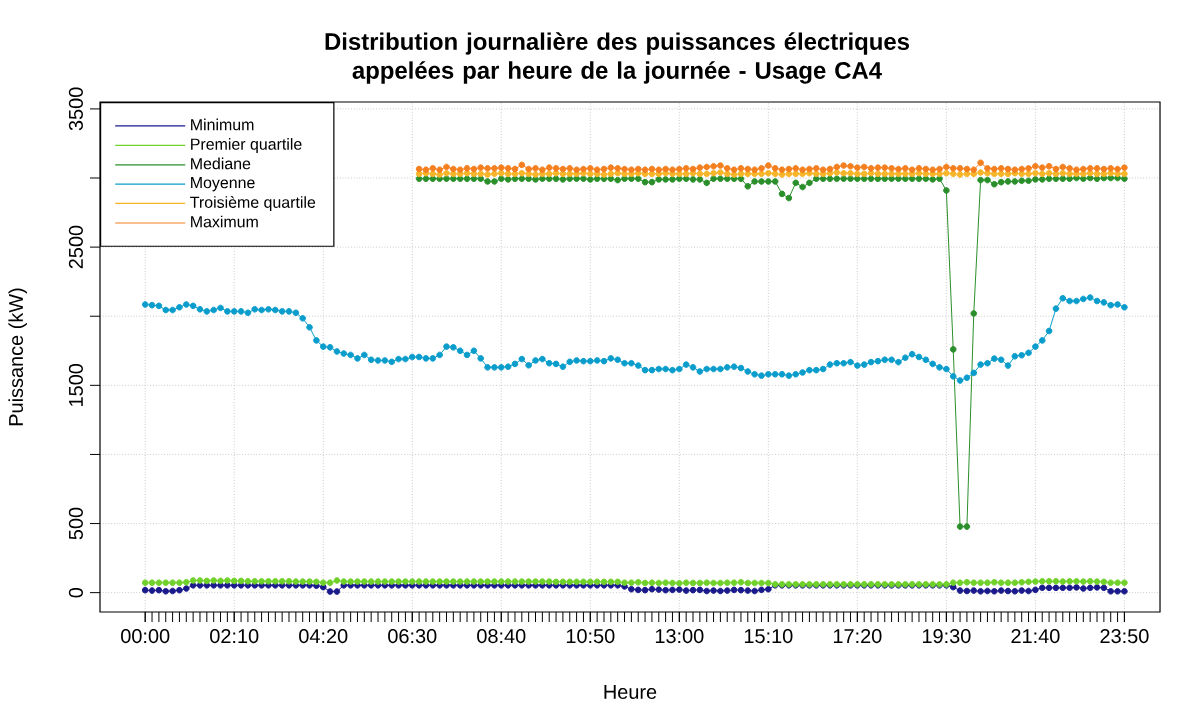  Describe the element at coordinates (1035, 636) in the screenshot. I see `x-tick-label: 21:40` at that location.